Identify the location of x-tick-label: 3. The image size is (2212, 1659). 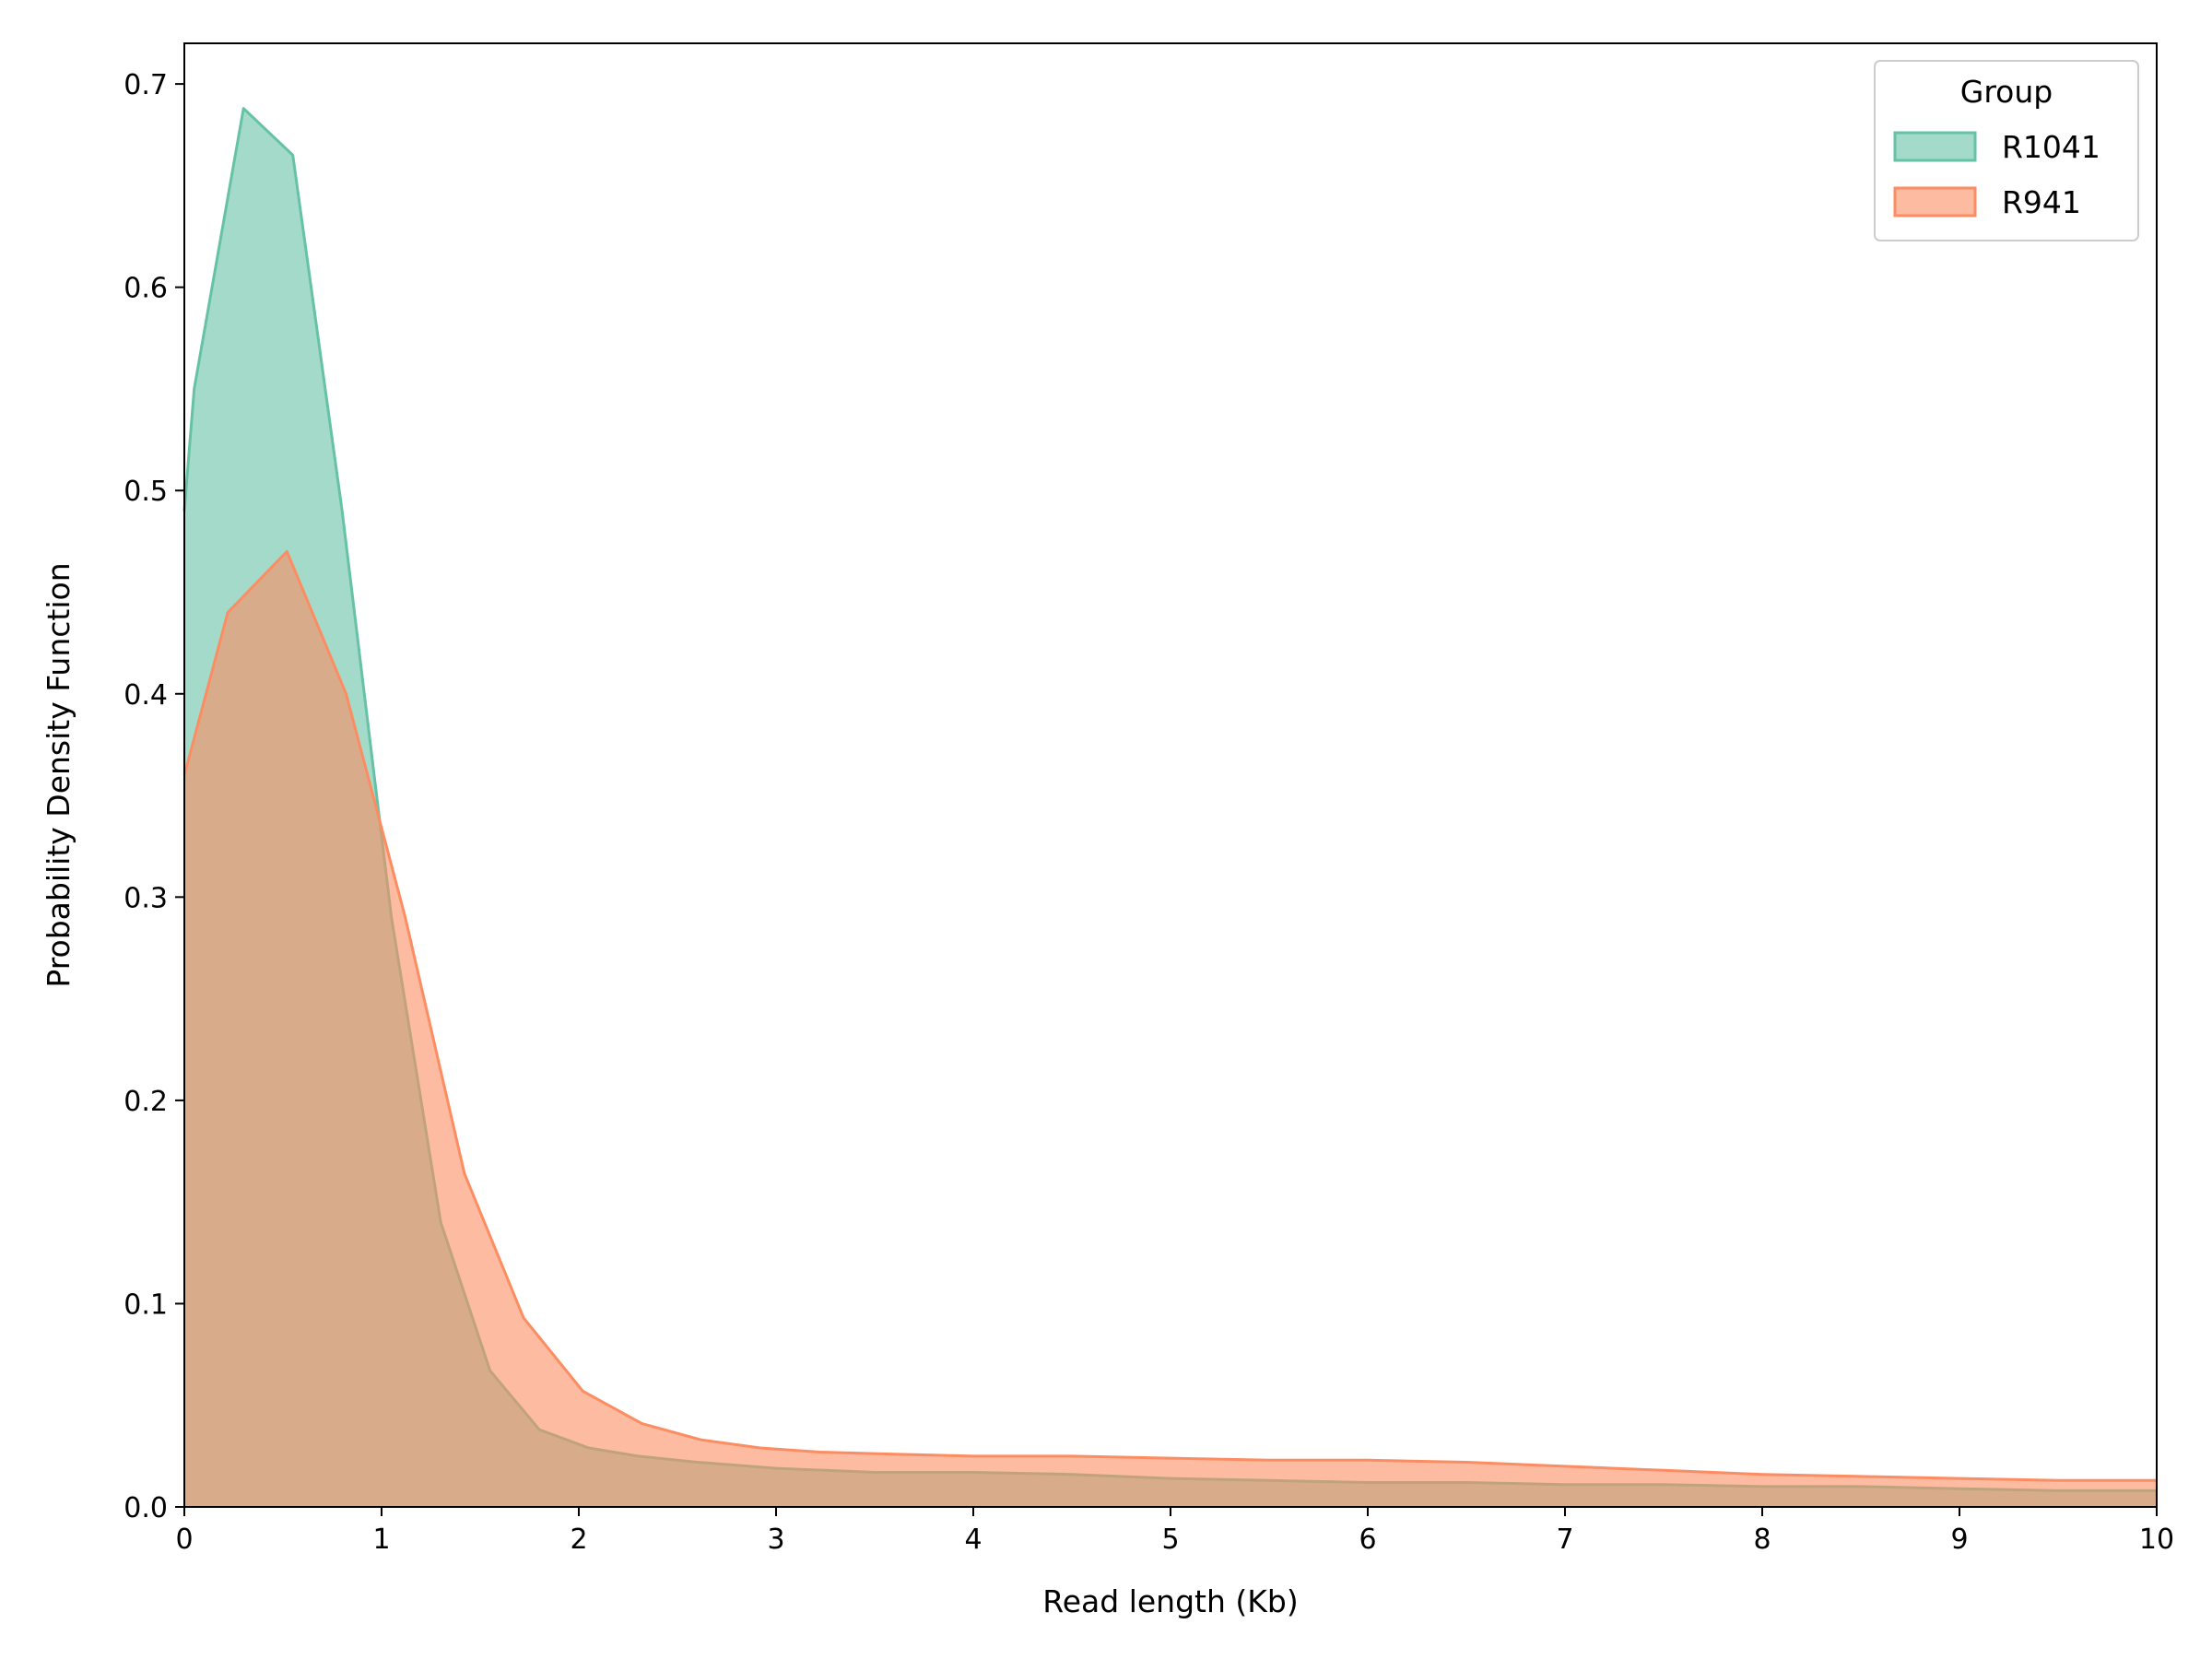
(775, 1540).